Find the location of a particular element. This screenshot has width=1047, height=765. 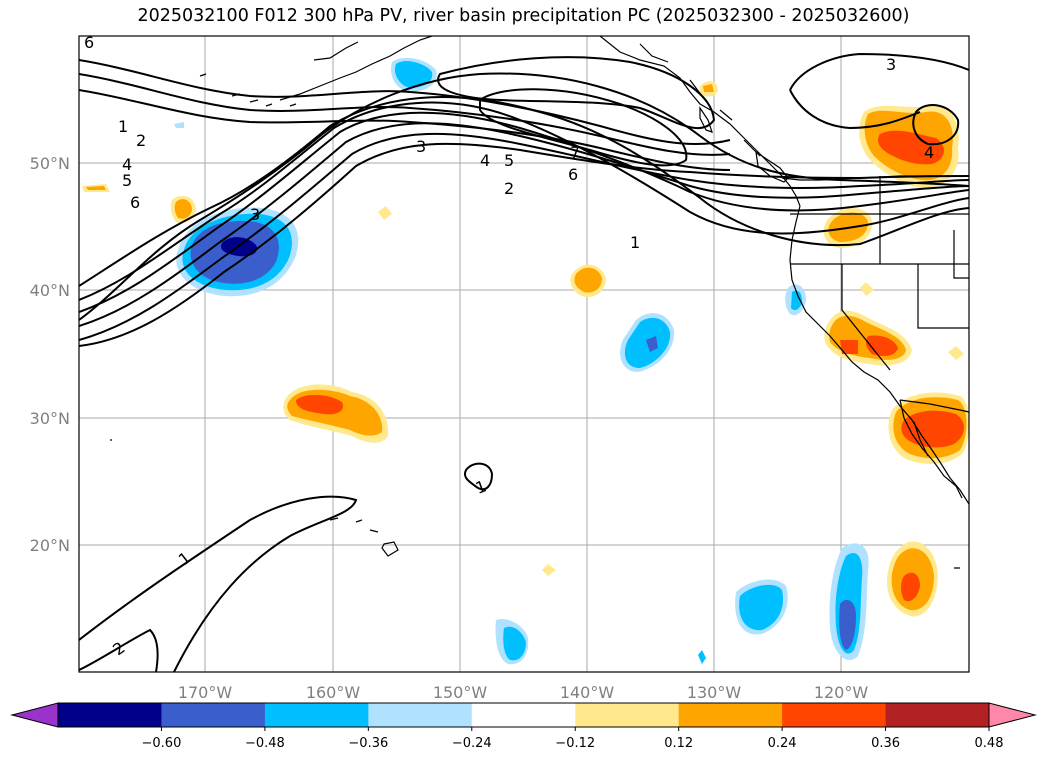

pv-contour-3-loop is located at coordinates (576, 93).